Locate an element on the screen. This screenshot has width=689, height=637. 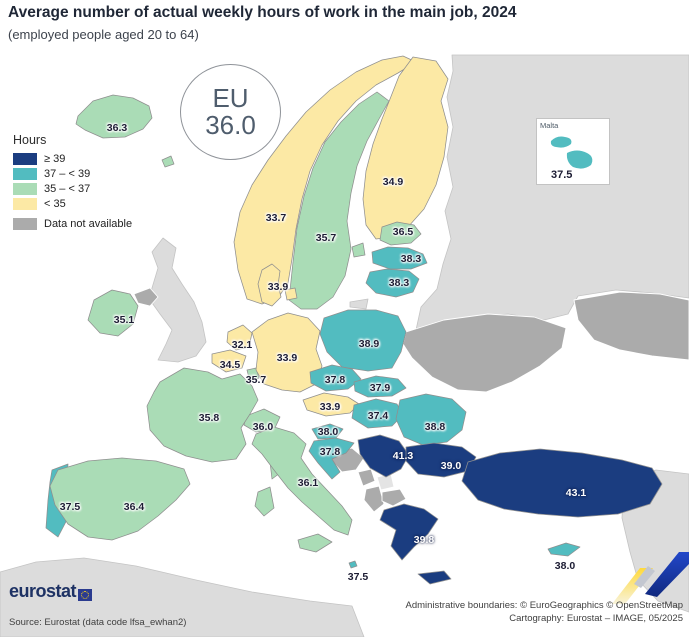
legend-item-na: Data not available is located at coordinates (72, 223).